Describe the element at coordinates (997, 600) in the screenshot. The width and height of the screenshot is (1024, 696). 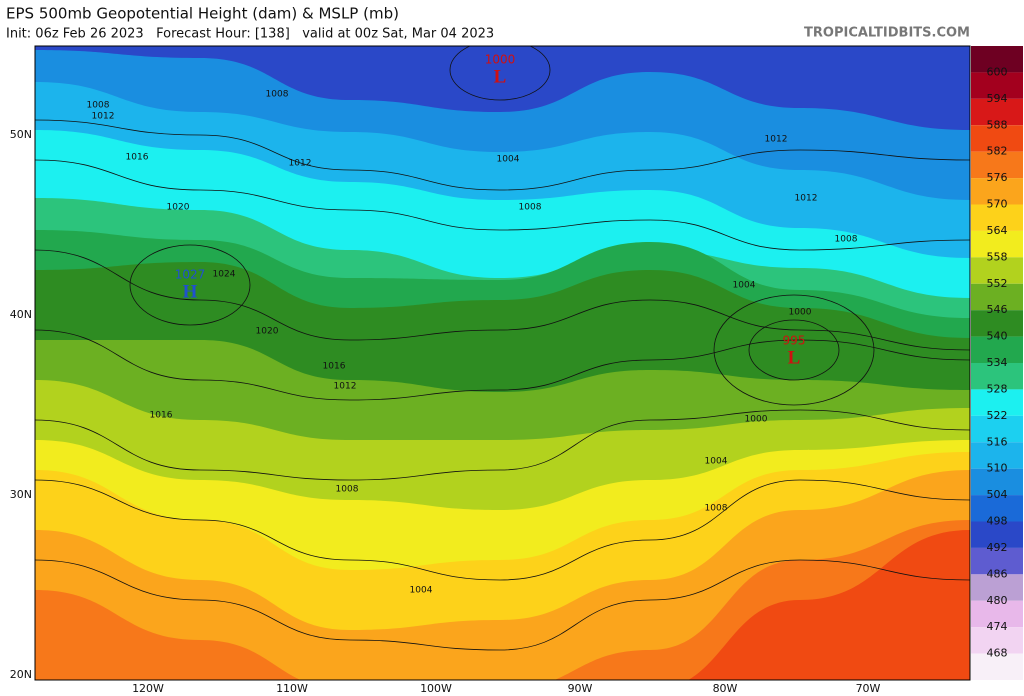
I see `colorbar-label: 480` at that location.